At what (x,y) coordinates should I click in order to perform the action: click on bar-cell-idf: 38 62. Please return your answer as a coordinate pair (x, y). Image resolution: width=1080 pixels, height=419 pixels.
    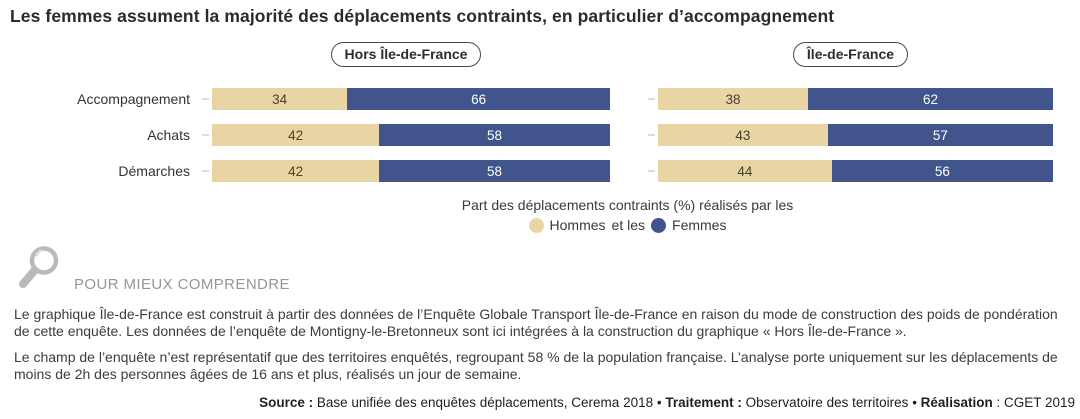
    Looking at the image, I should click on (850, 99).